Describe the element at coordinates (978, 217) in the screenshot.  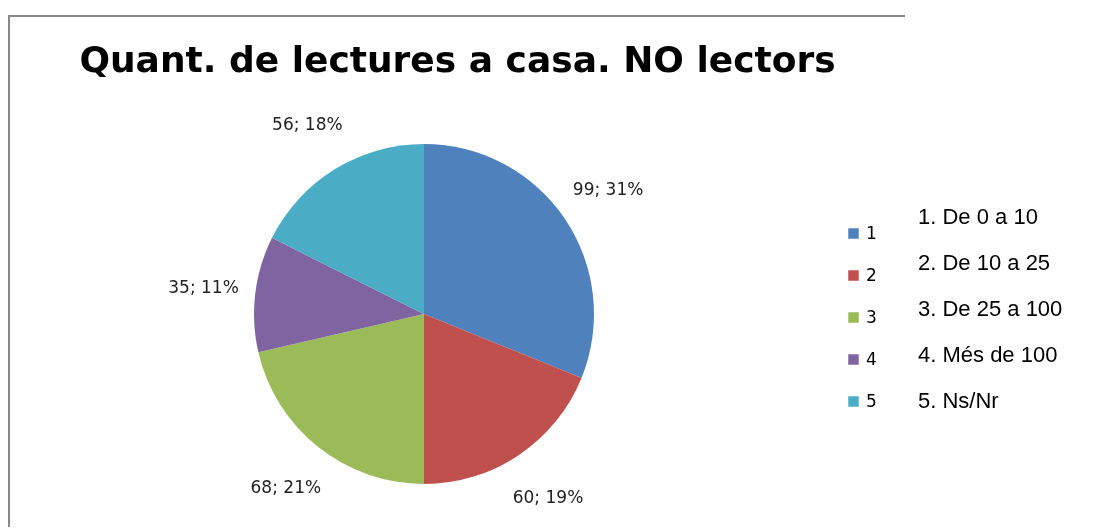
I see `text: 1. De 0 a 10` at that location.